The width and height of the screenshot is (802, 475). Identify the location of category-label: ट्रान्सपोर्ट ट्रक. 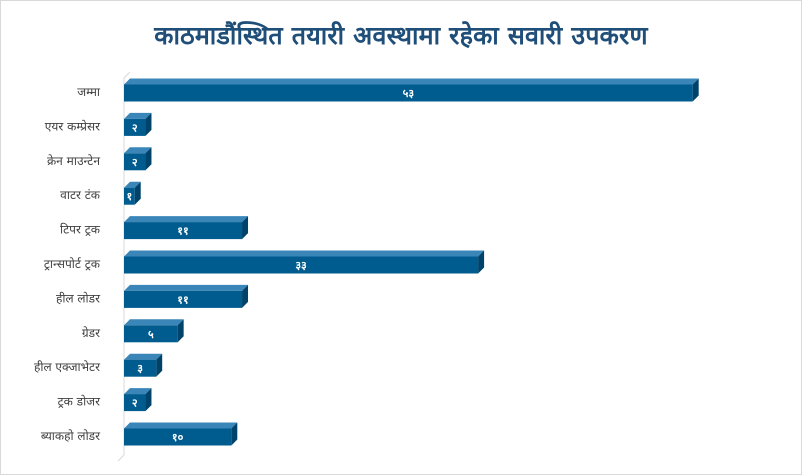
(72, 264).